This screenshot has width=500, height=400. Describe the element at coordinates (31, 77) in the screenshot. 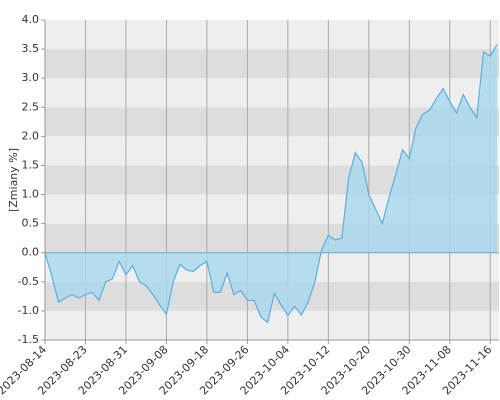

I see `y-tick-label: 3.0` at that location.